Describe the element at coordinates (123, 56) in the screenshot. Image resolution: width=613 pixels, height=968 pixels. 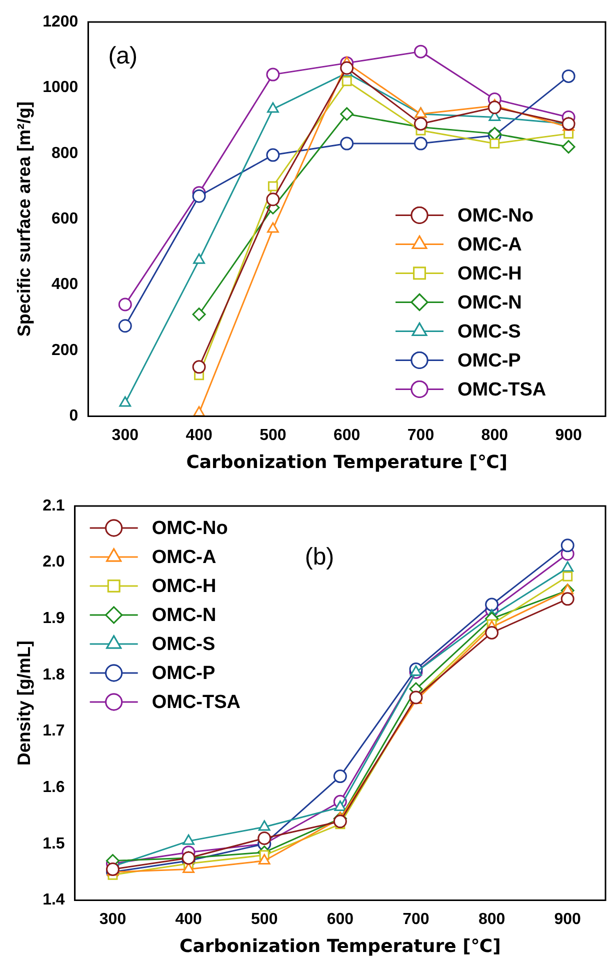
I see `annotation: (a)` at that location.